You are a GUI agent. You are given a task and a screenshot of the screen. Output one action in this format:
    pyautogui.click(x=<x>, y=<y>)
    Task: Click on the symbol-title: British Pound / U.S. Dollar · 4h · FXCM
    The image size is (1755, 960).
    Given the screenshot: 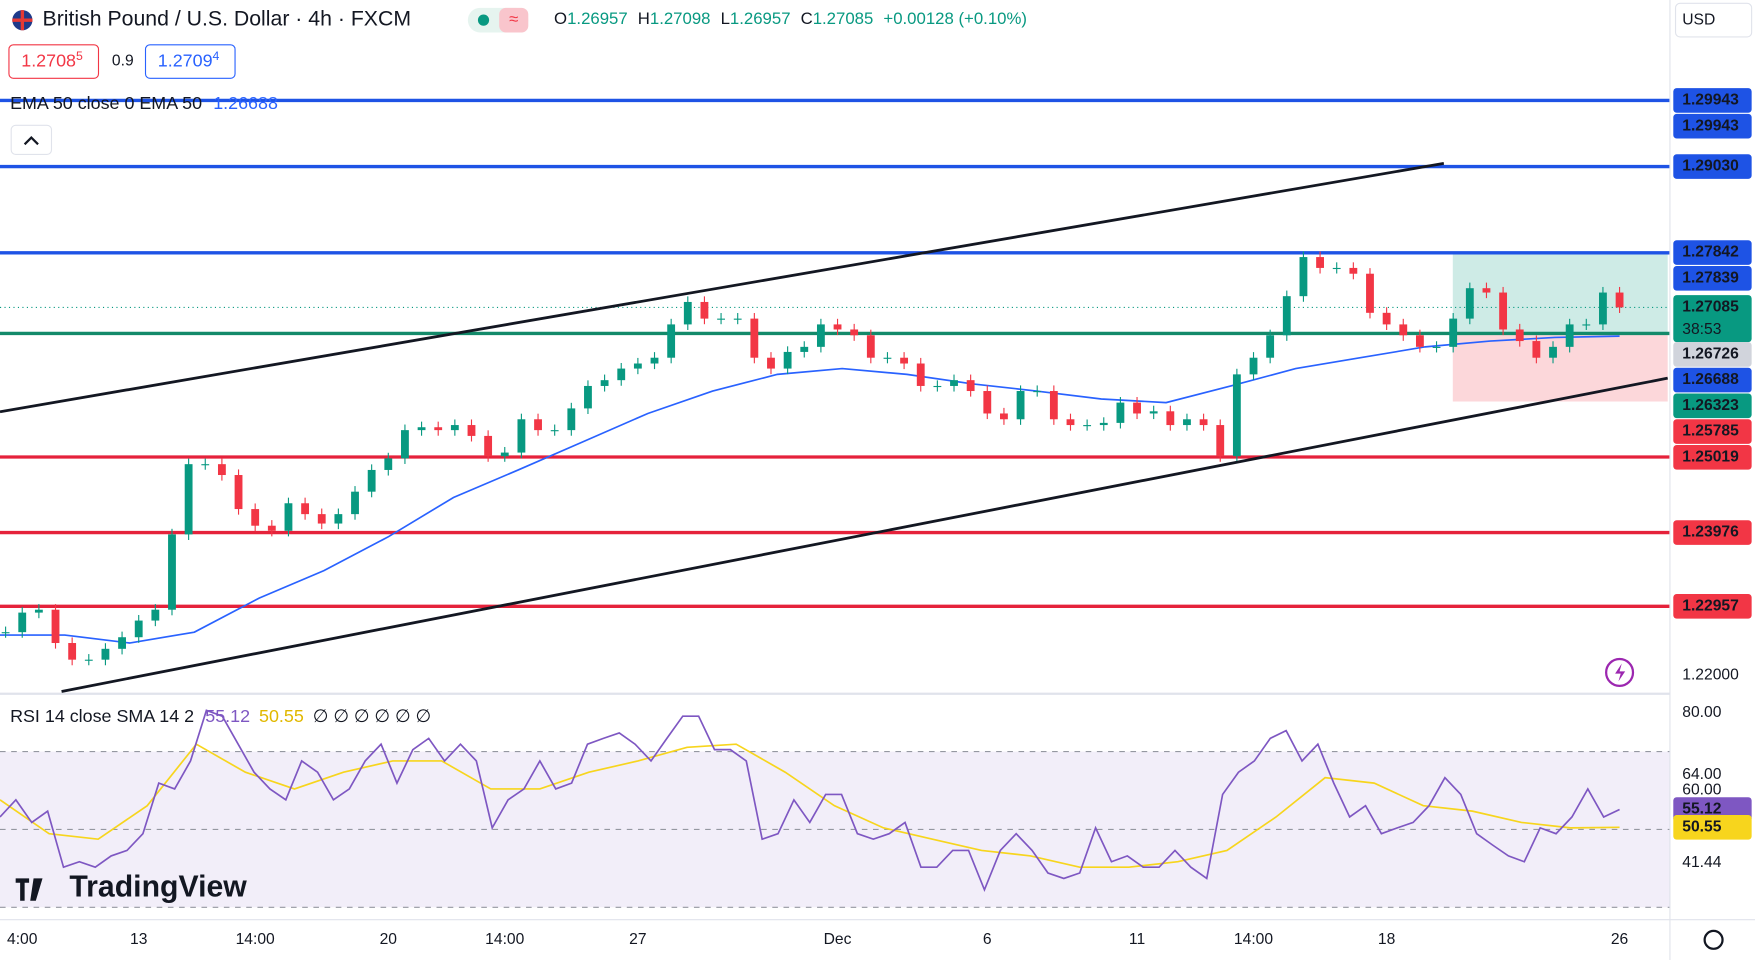 What is the action you would take?
    pyautogui.click(x=227, y=19)
    